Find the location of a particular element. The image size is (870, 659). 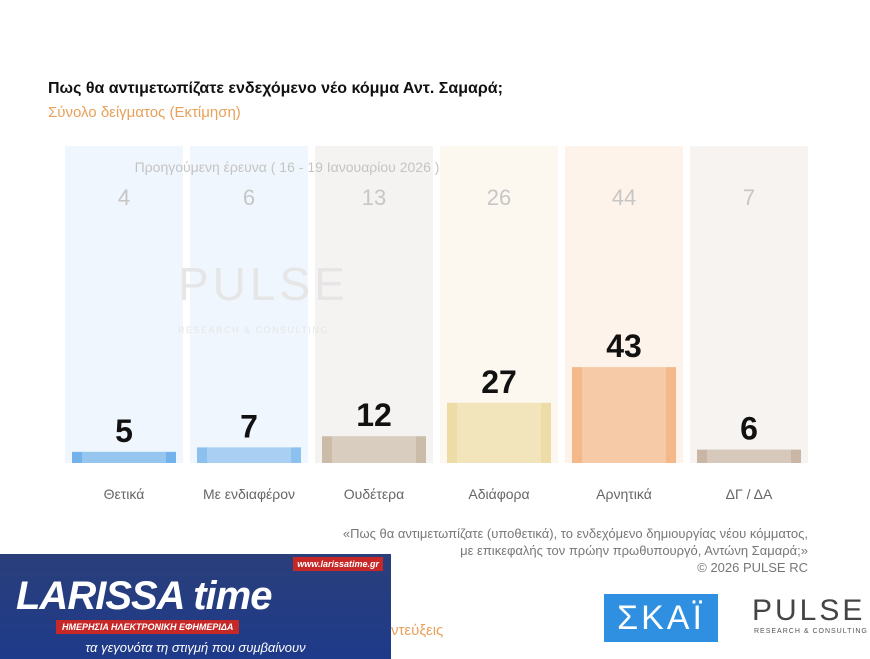

bar-value: 6 is located at coordinates (749, 429).